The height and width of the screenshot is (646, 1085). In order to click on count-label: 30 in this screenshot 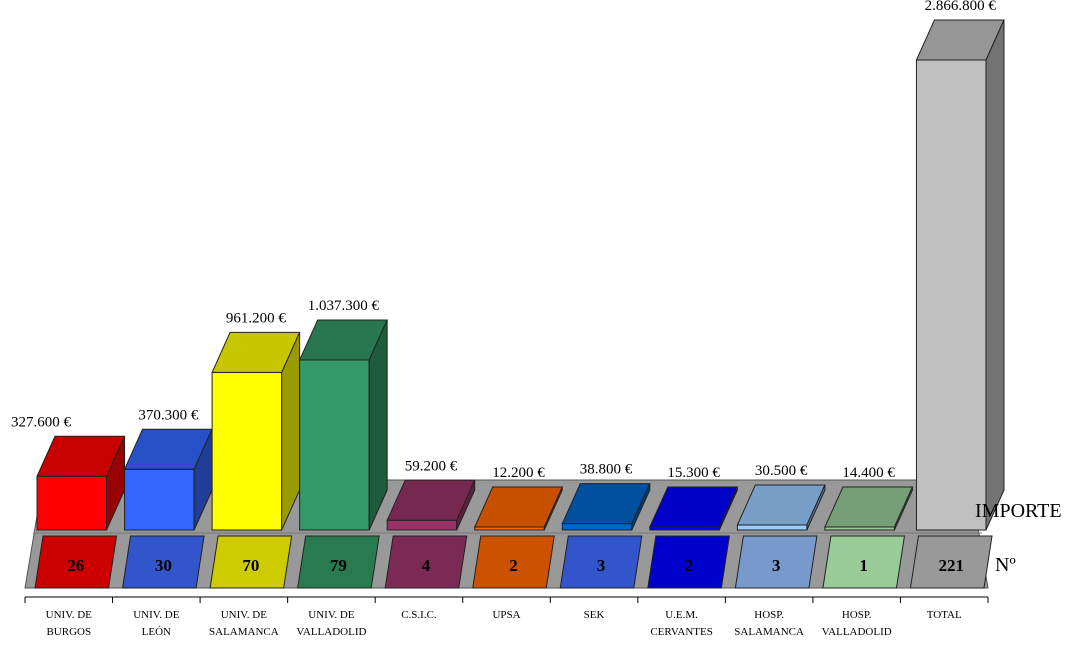, I will do `click(163, 565)`.